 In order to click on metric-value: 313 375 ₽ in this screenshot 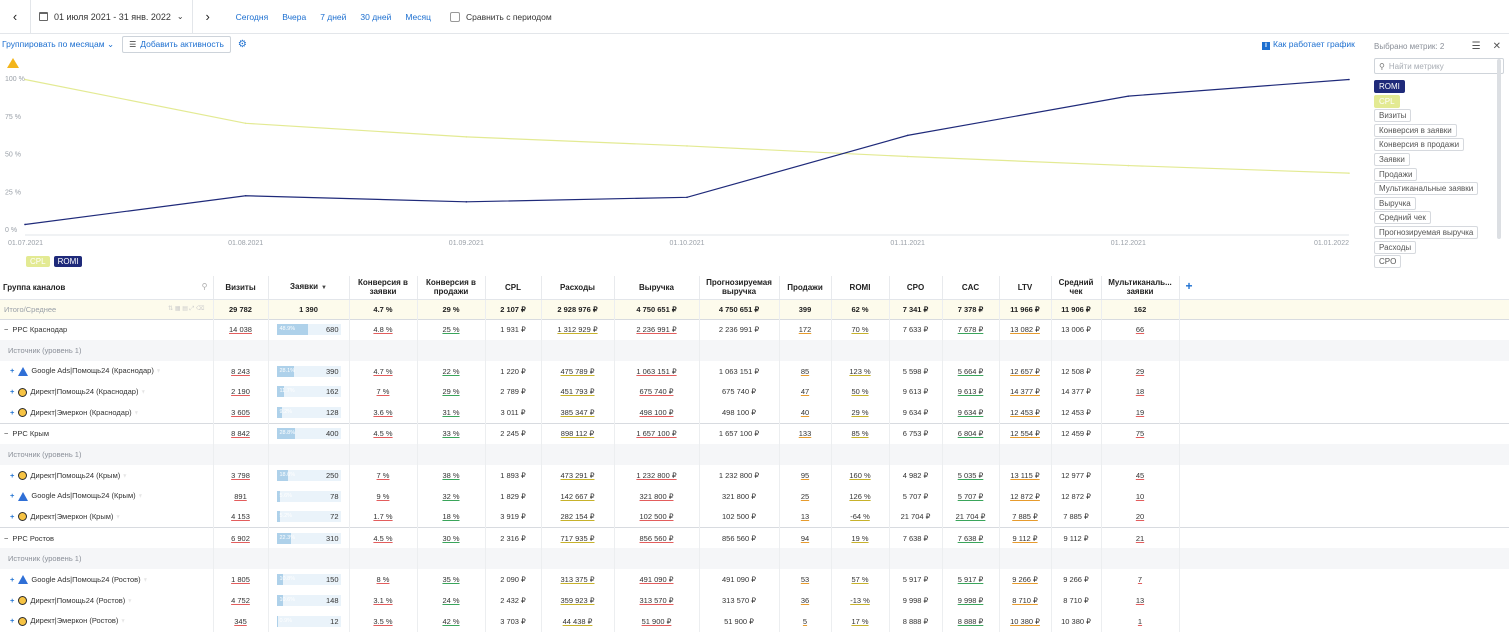, I will do `click(577, 580)`.